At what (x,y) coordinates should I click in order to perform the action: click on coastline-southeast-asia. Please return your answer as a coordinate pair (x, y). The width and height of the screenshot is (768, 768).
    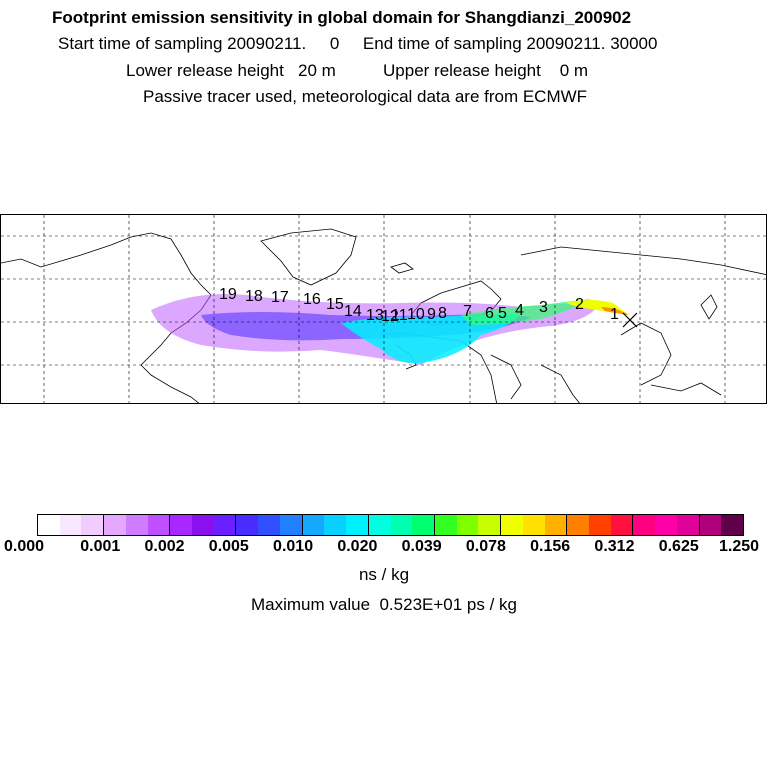
    Looking at the image, I should click on (686, 389).